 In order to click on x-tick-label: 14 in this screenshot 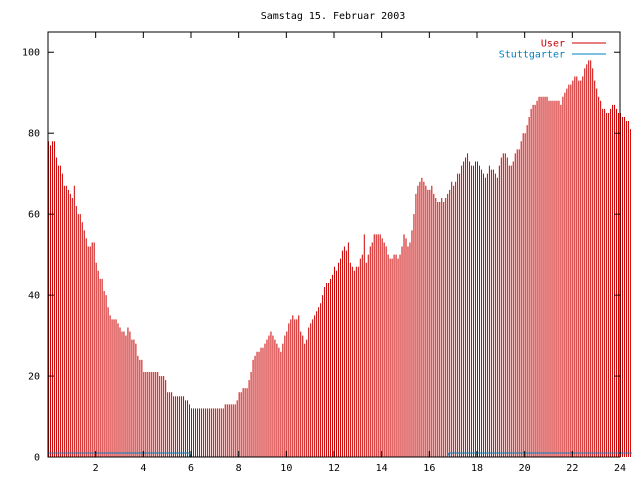, I will do `click(382, 468)`.